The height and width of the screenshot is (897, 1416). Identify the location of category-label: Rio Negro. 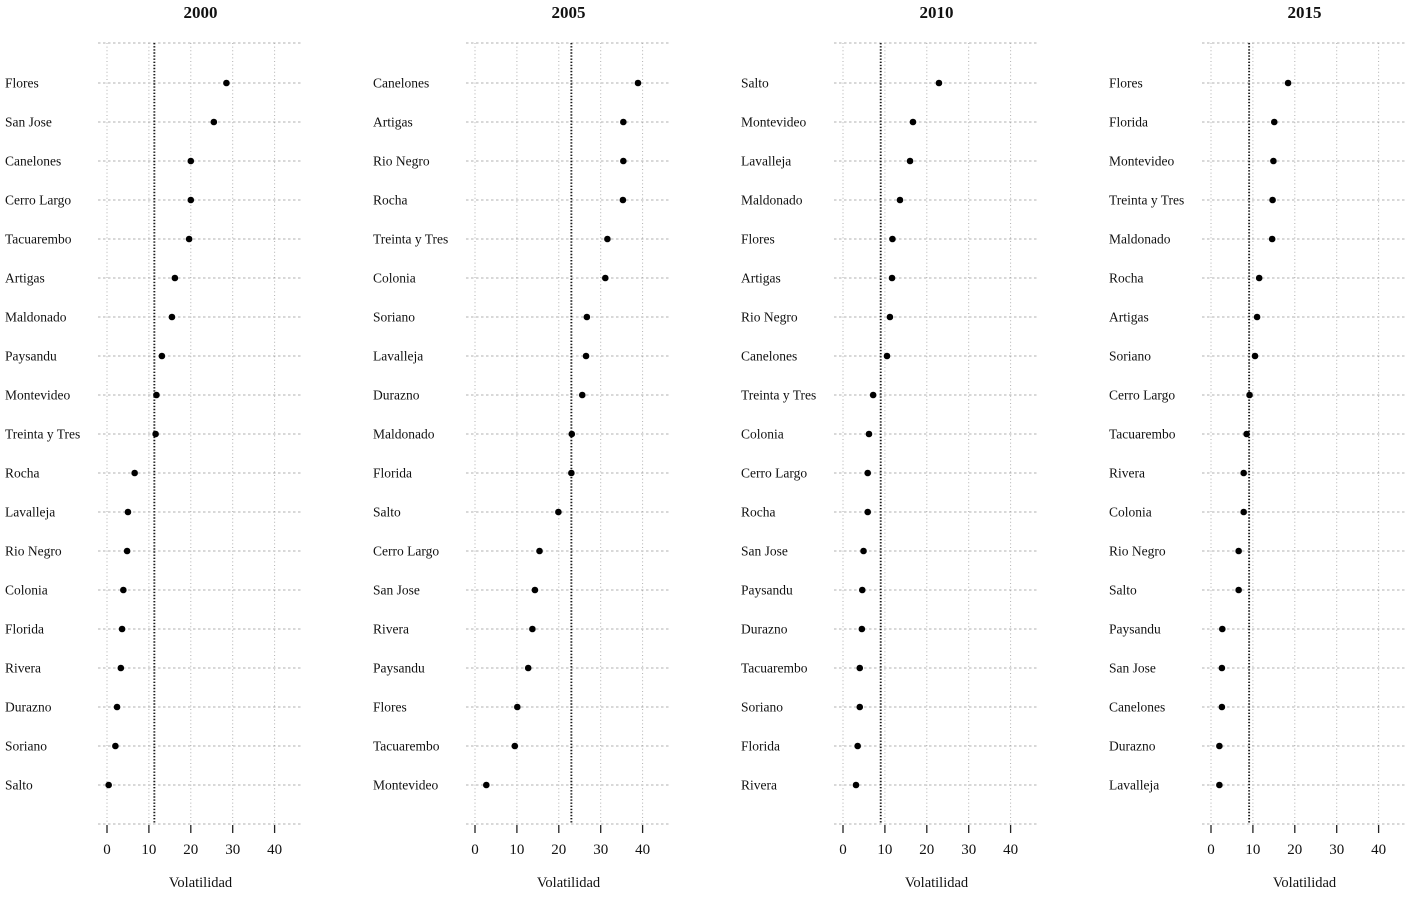
(1137, 551).